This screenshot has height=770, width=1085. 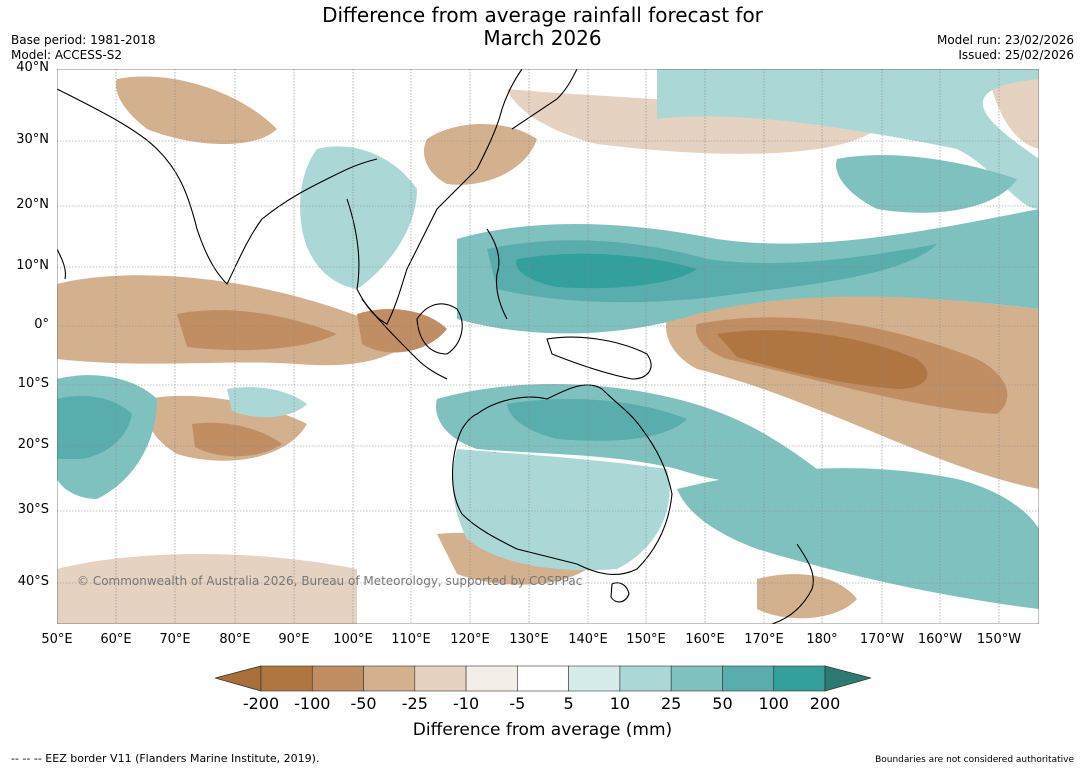 What do you see at coordinates (33, 444) in the screenshot?
I see `latitude-label: 20°S` at bounding box center [33, 444].